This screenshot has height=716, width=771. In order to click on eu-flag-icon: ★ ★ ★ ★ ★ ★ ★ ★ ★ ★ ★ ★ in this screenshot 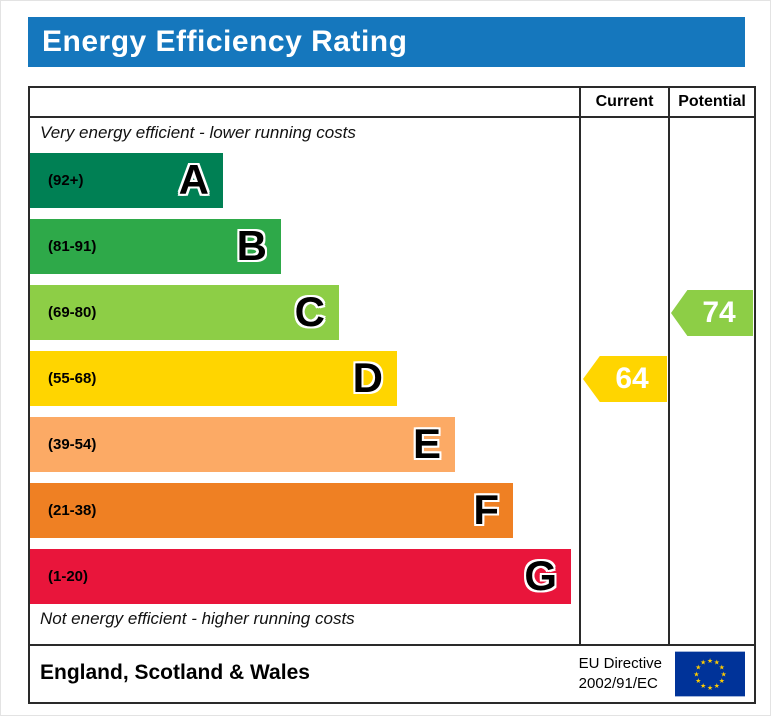, I will do `click(710, 674)`.